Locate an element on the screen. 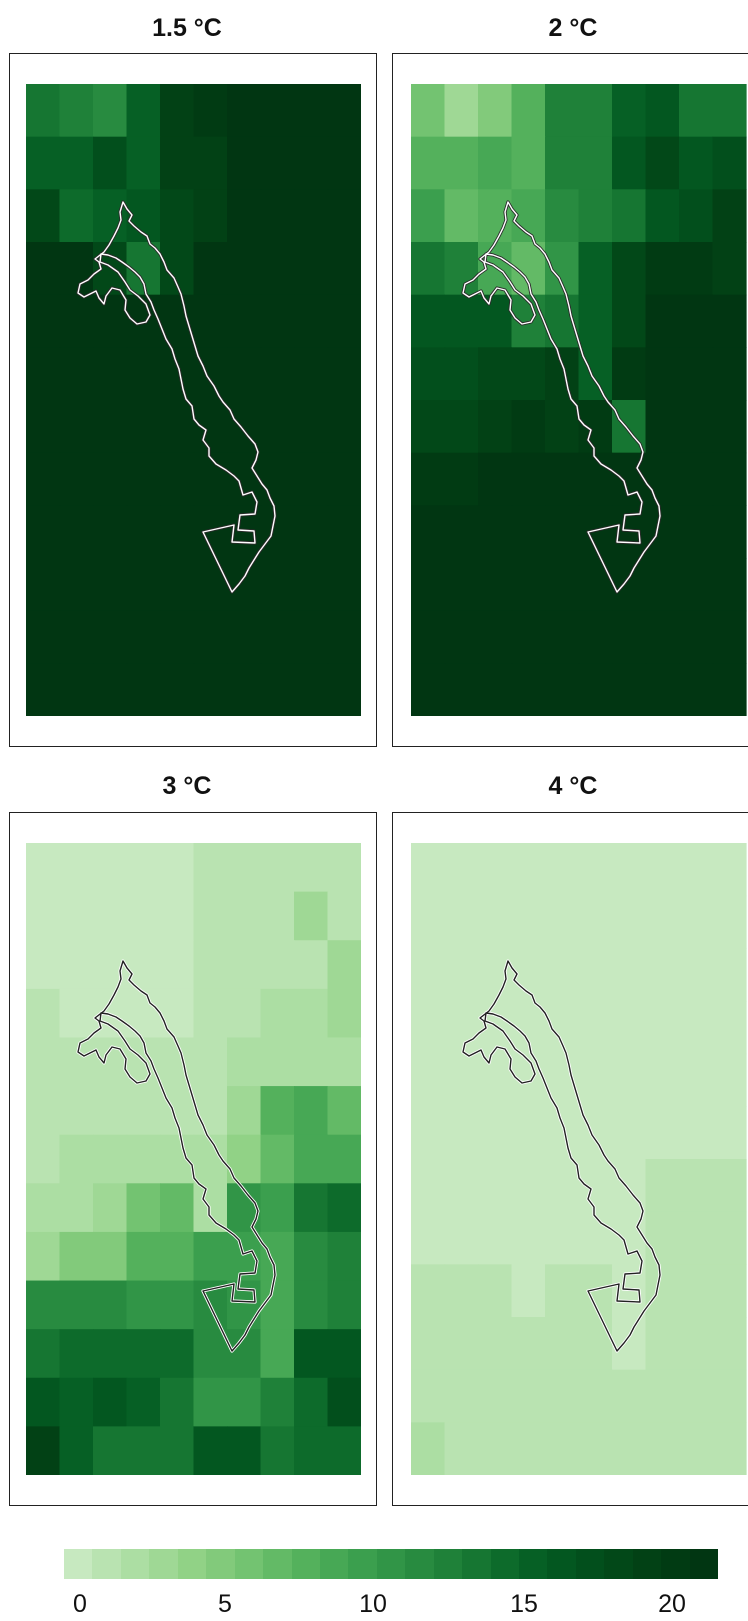 This screenshot has width=748, height=1621. protected-area-outline is located at coordinates (561, 397).